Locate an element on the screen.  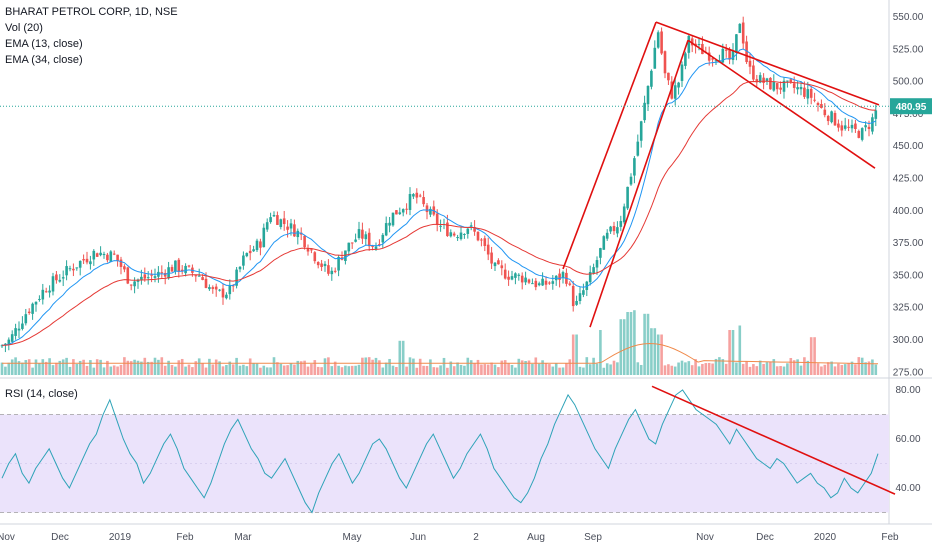
price-tick-label: 425.00 is located at coordinates (908, 179).